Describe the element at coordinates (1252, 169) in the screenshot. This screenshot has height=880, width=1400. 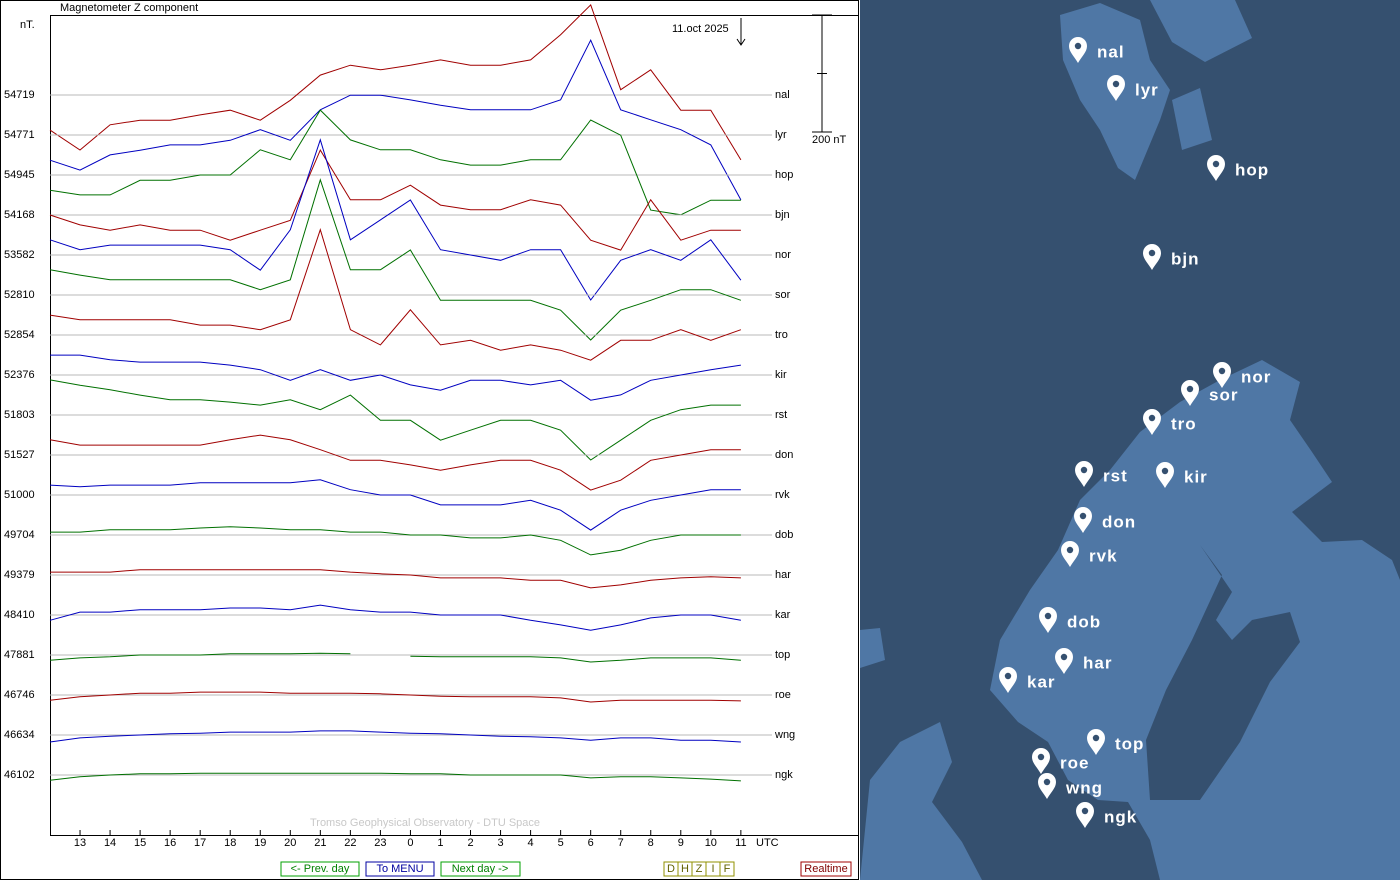
I see `station-name: hop` at that location.